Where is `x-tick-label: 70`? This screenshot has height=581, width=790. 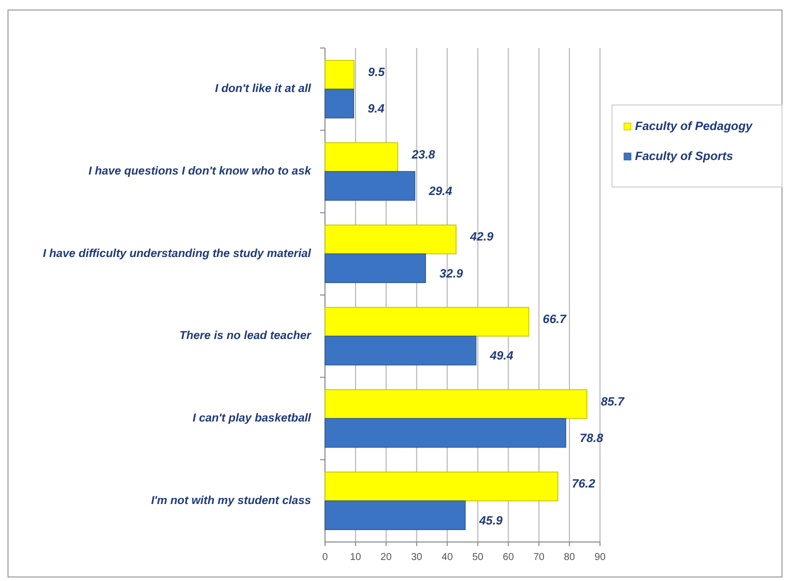 x-tick-label: 70 is located at coordinates (539, 557).